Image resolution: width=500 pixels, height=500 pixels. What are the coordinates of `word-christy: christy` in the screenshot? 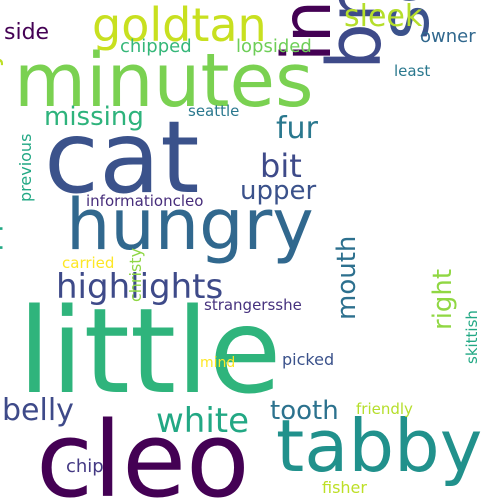 It's located at (135, 274).